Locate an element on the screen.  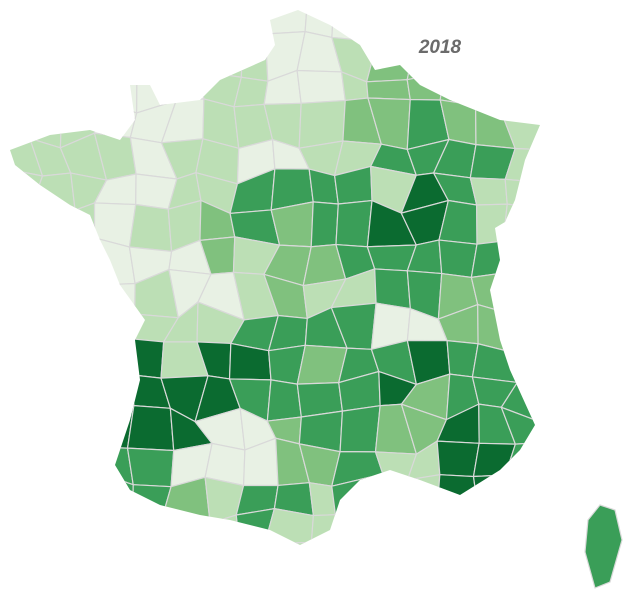
map-title: 2018 is located at coordinates (440, 47).